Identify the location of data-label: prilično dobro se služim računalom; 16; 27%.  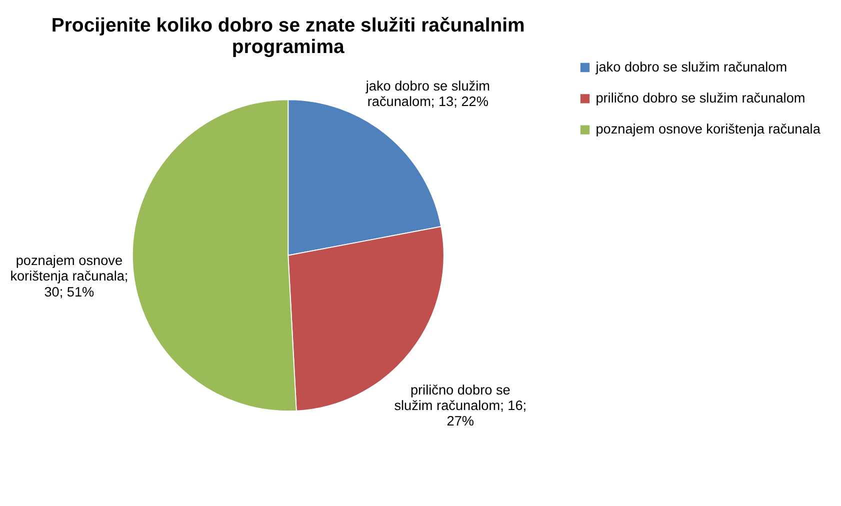
(460, 405).